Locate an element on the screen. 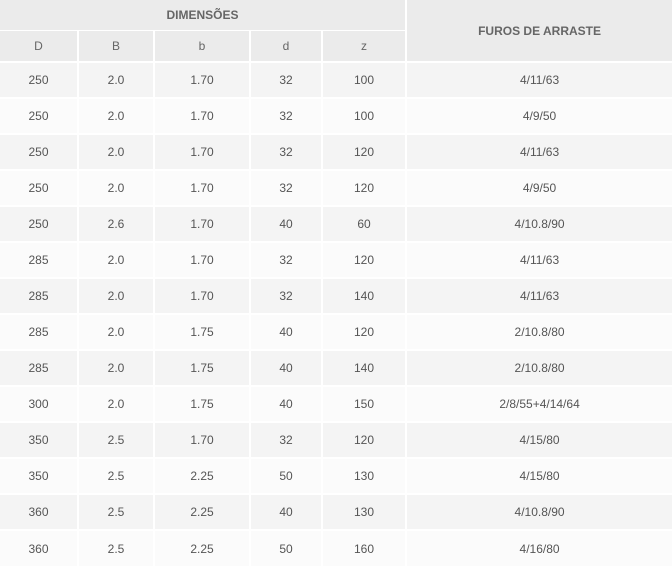  table-row: 285 2.0 1.70 32 120 4/11/63 is located at coordinates (336, 259).